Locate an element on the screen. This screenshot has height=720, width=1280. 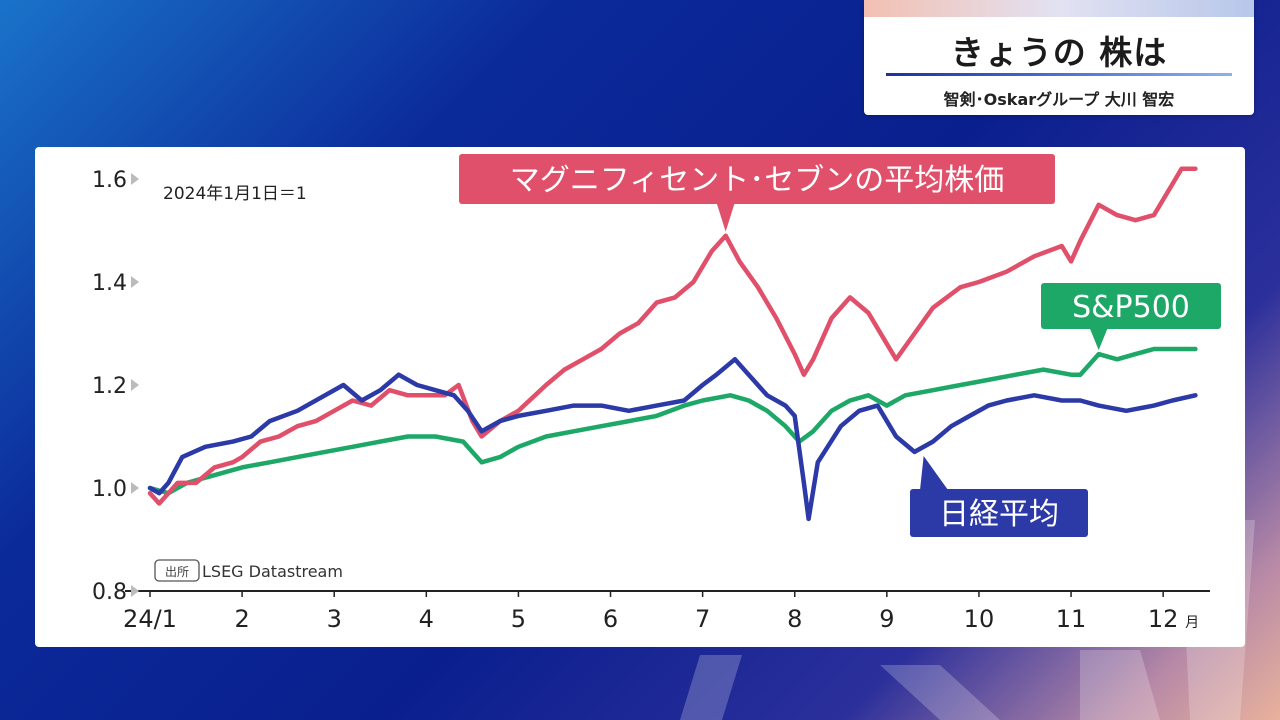
x-tick-label: 7 is located at coordinates (702, 619).